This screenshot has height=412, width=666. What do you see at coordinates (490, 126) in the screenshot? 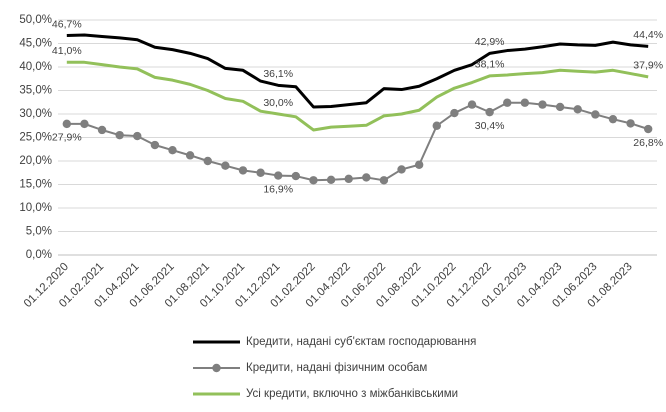
I see `value-label: 30,4%` at bounding box center [490, 126].